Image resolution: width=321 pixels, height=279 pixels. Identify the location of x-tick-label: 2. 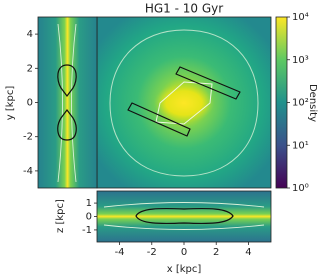
(216, 252).